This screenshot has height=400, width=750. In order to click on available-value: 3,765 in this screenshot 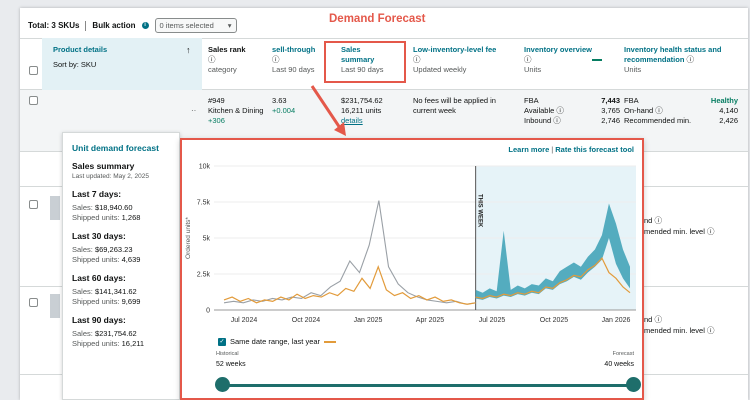, I will do `click(610, 110)`.